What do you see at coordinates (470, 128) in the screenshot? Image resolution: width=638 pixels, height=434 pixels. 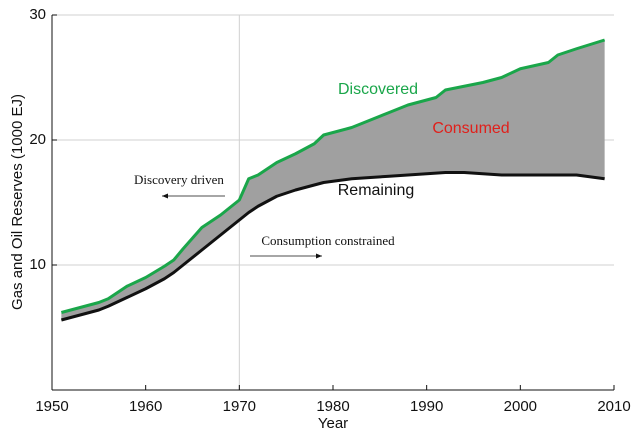 I see `area-label: Consumed` at bounding box center [470, 128].